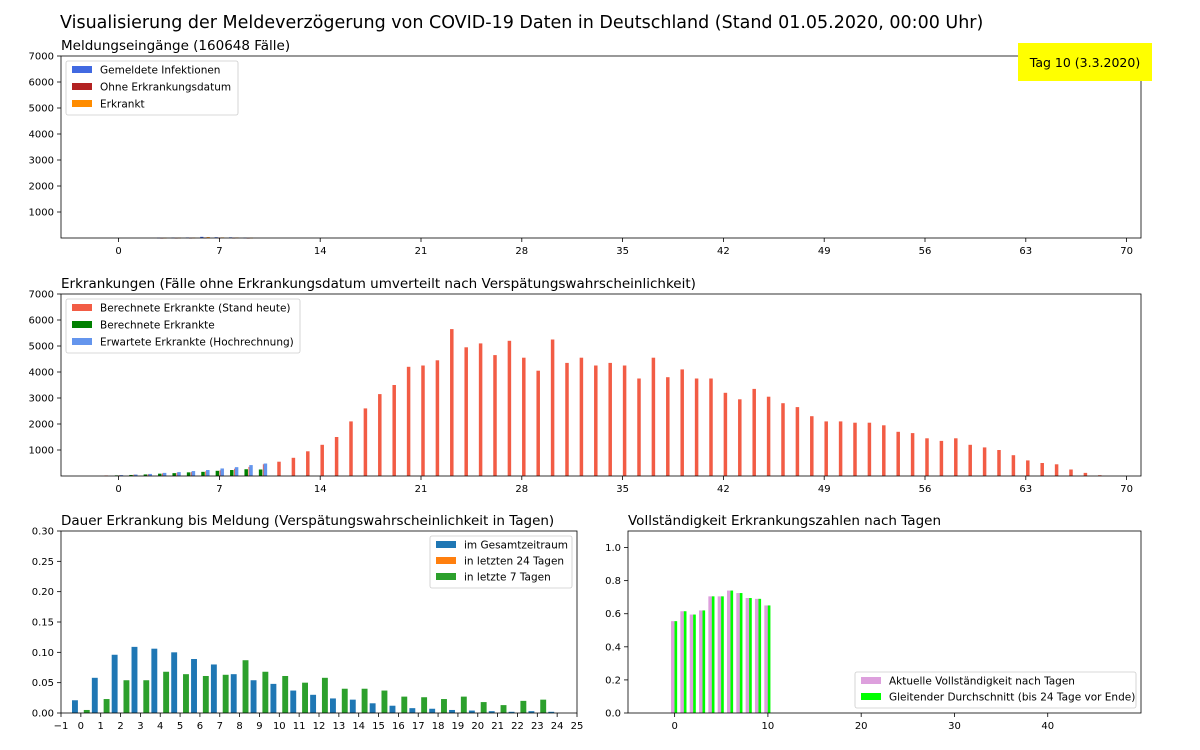 This screenshot has width=1200, height=750. Describe the element at coordinates (140, 726) in the screenshot. I see `x-tick-label: 3` at that location.